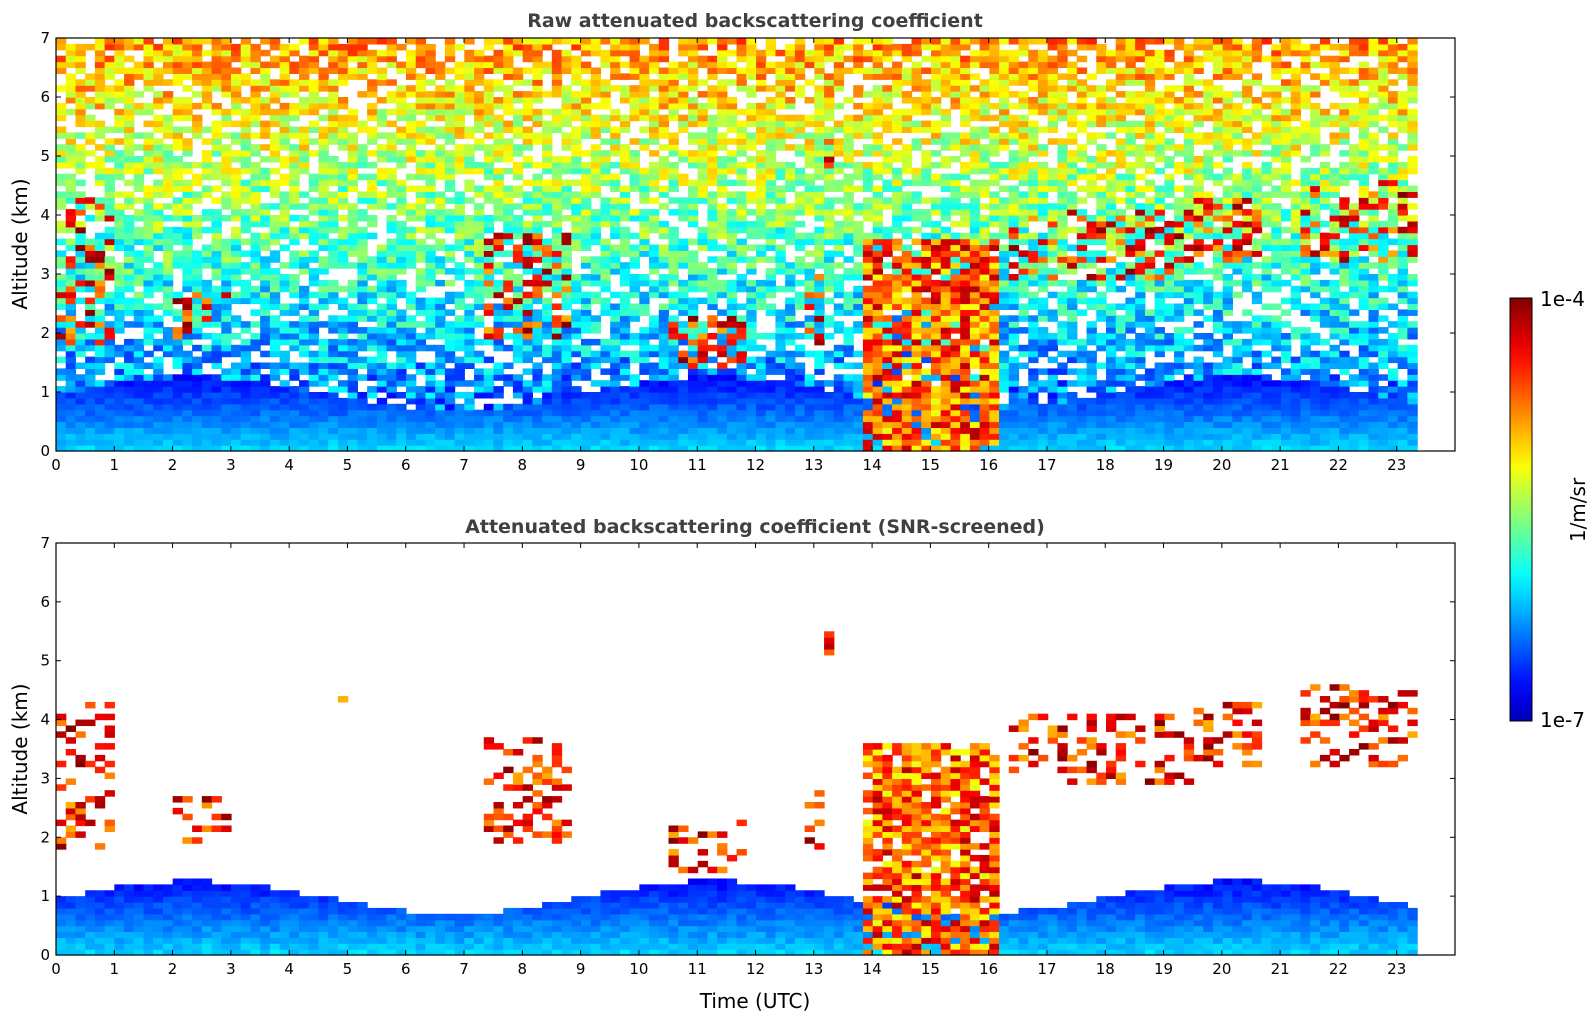 This screenshot has height=1020, width=1595. What do you see at coordinates (747, 274) in the screenshot?
I see `y-tick: 3` at bounding box center [747, 274].